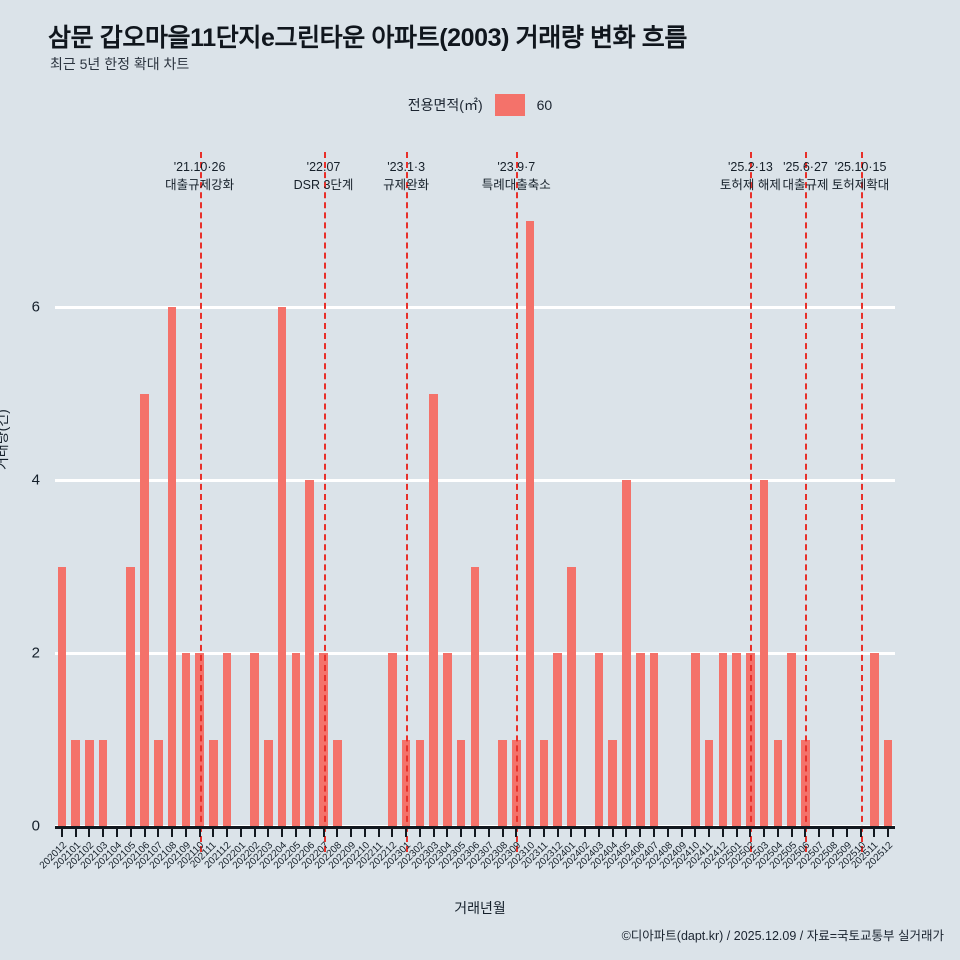  What do you see at coordinates (750, 176) in the screenshot?
I see `event-marker-label: '25.2·13 토허제 해제` at bounding box center [750, 176].